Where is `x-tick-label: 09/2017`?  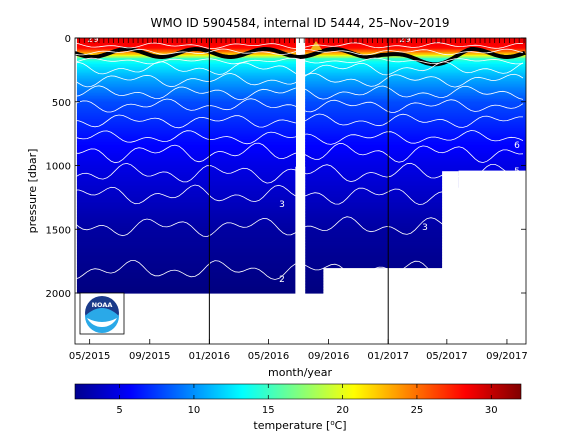
x-tick-label: 09/2017 is located at coordinates (507, 356).